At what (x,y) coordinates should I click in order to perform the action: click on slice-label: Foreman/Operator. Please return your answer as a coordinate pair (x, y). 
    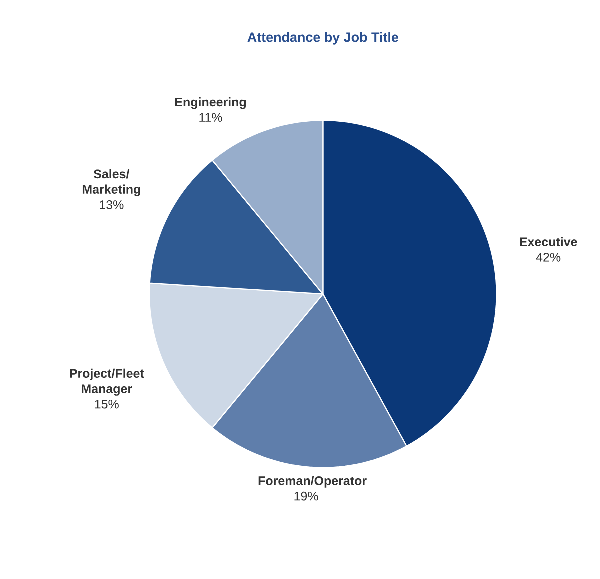
    Looking at the image, I should click on (312, 482).